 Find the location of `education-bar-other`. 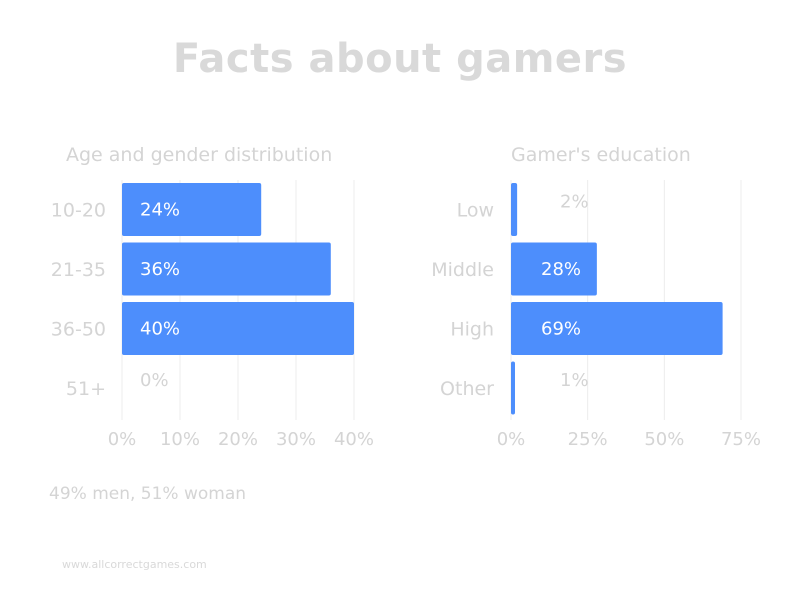

education-bar-other is located at coordinates (513, 388).